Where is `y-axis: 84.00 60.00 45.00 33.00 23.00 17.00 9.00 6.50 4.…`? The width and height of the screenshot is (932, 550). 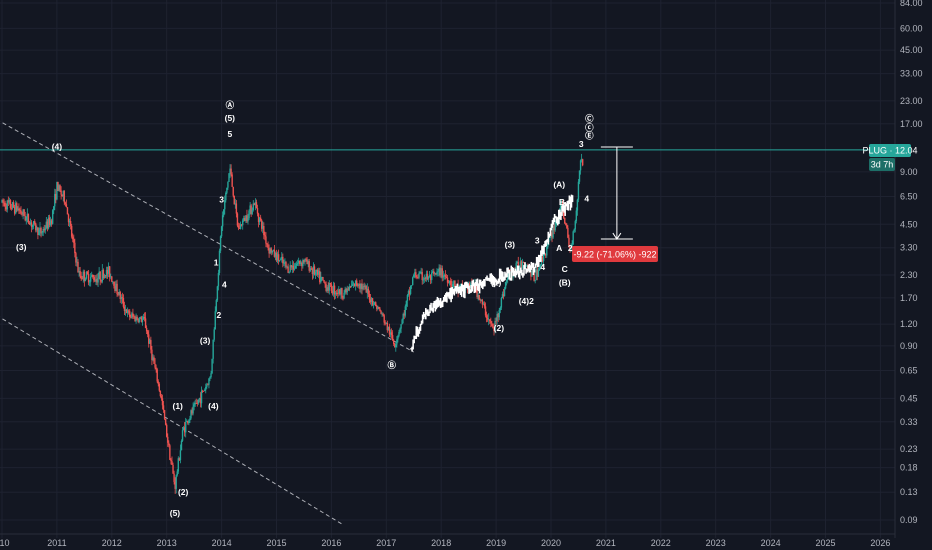
y-axis: 84.00 60.00 45.00 33.00 23.00 17.00 9.00 6.50 4.… is located at coordinates (908, 269).